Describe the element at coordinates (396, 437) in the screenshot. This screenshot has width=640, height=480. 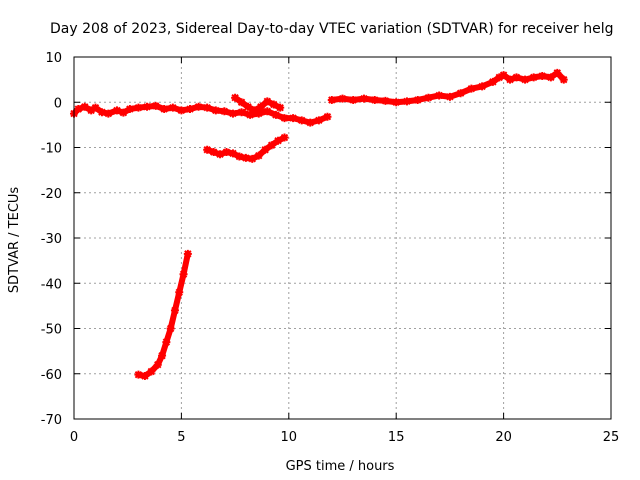
I see `x-tick-label: 15` at that location.